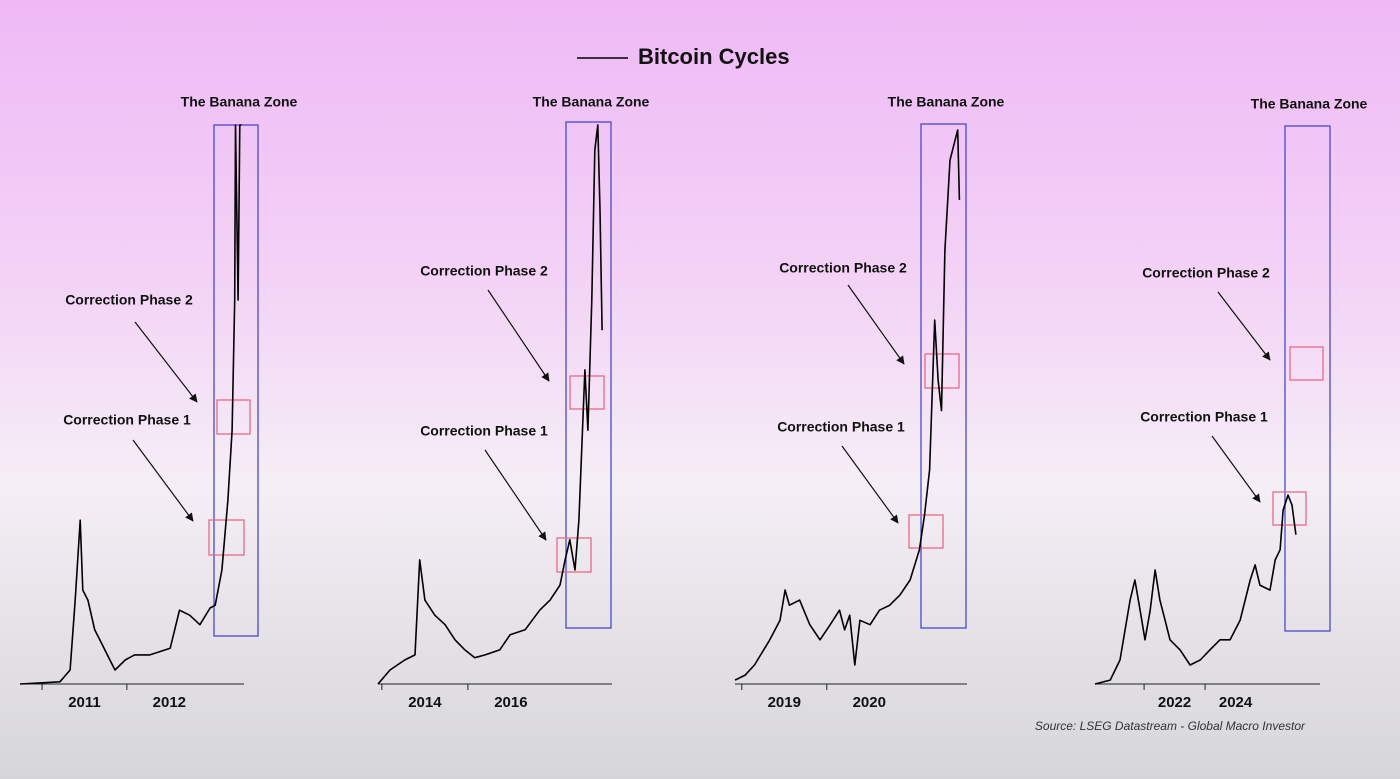  What do you see at coordinates (784, 702) in the screenshot?
I see `x-tick-label: 2019` at bounding box center [784, 702].